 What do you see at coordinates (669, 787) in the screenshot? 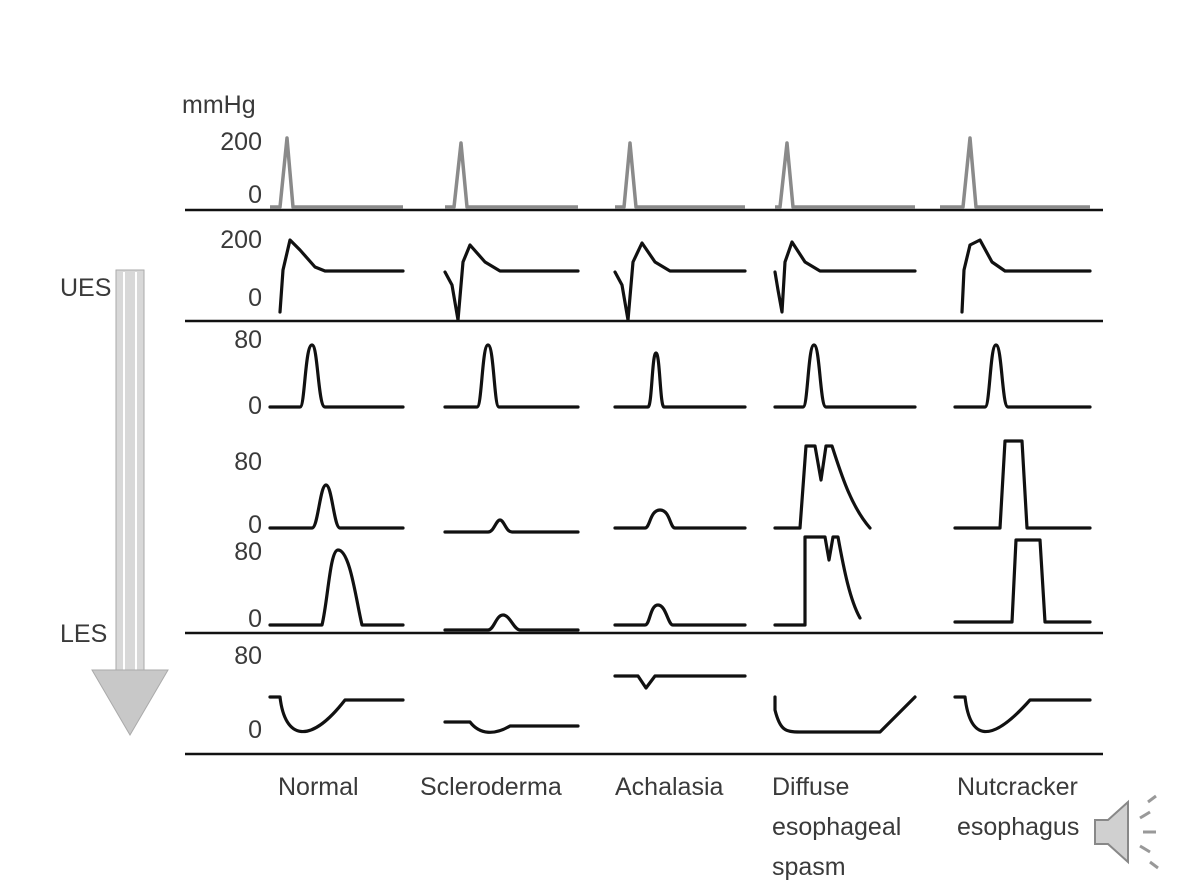
I see `column-label: Achalasia` at bounding box center [669, 787].